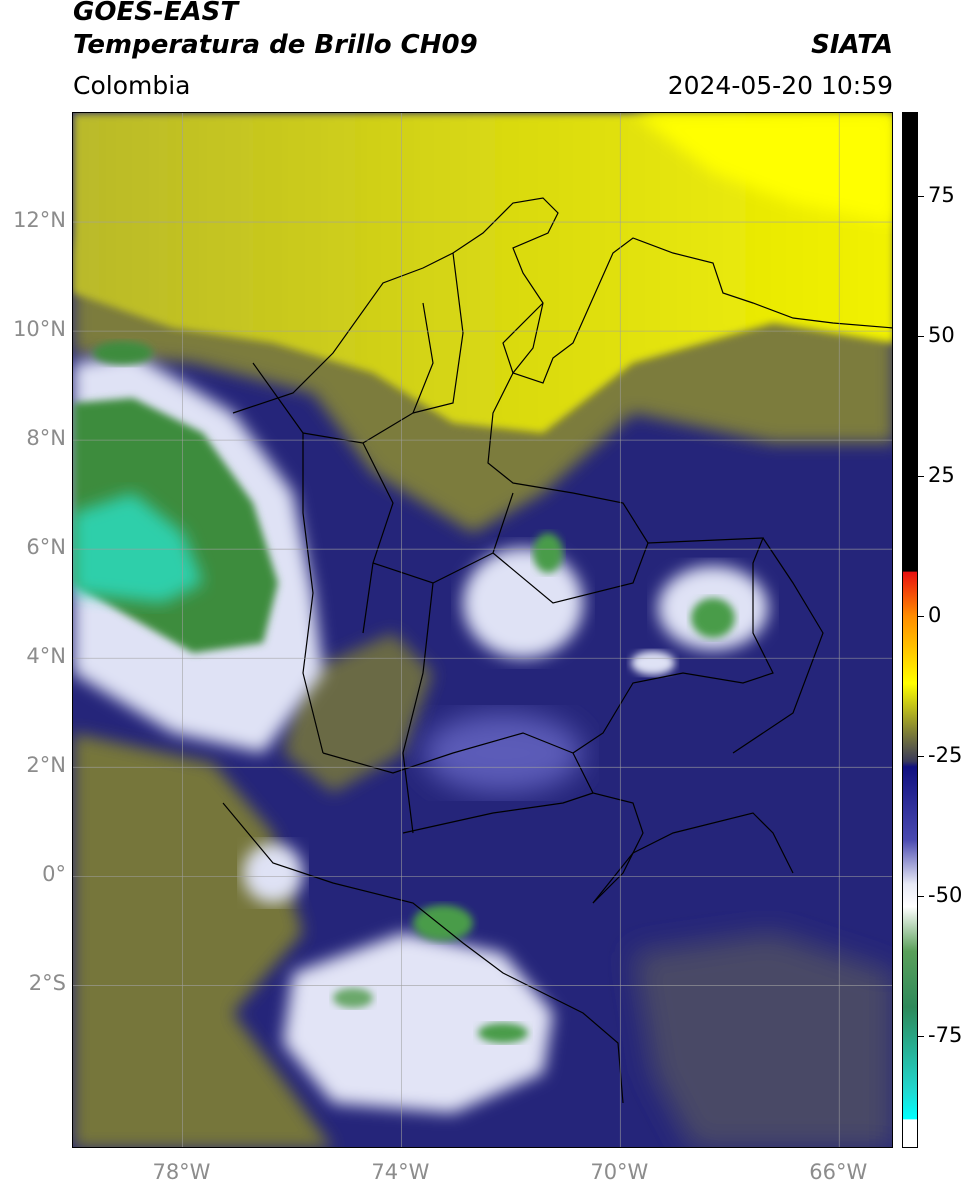 Image resolution: width=966 pixels, height=1190 pixels. Describe the element at coordinates (46, 765) in the screenshot. I see `lat-tick-label: 2°N` at that location.